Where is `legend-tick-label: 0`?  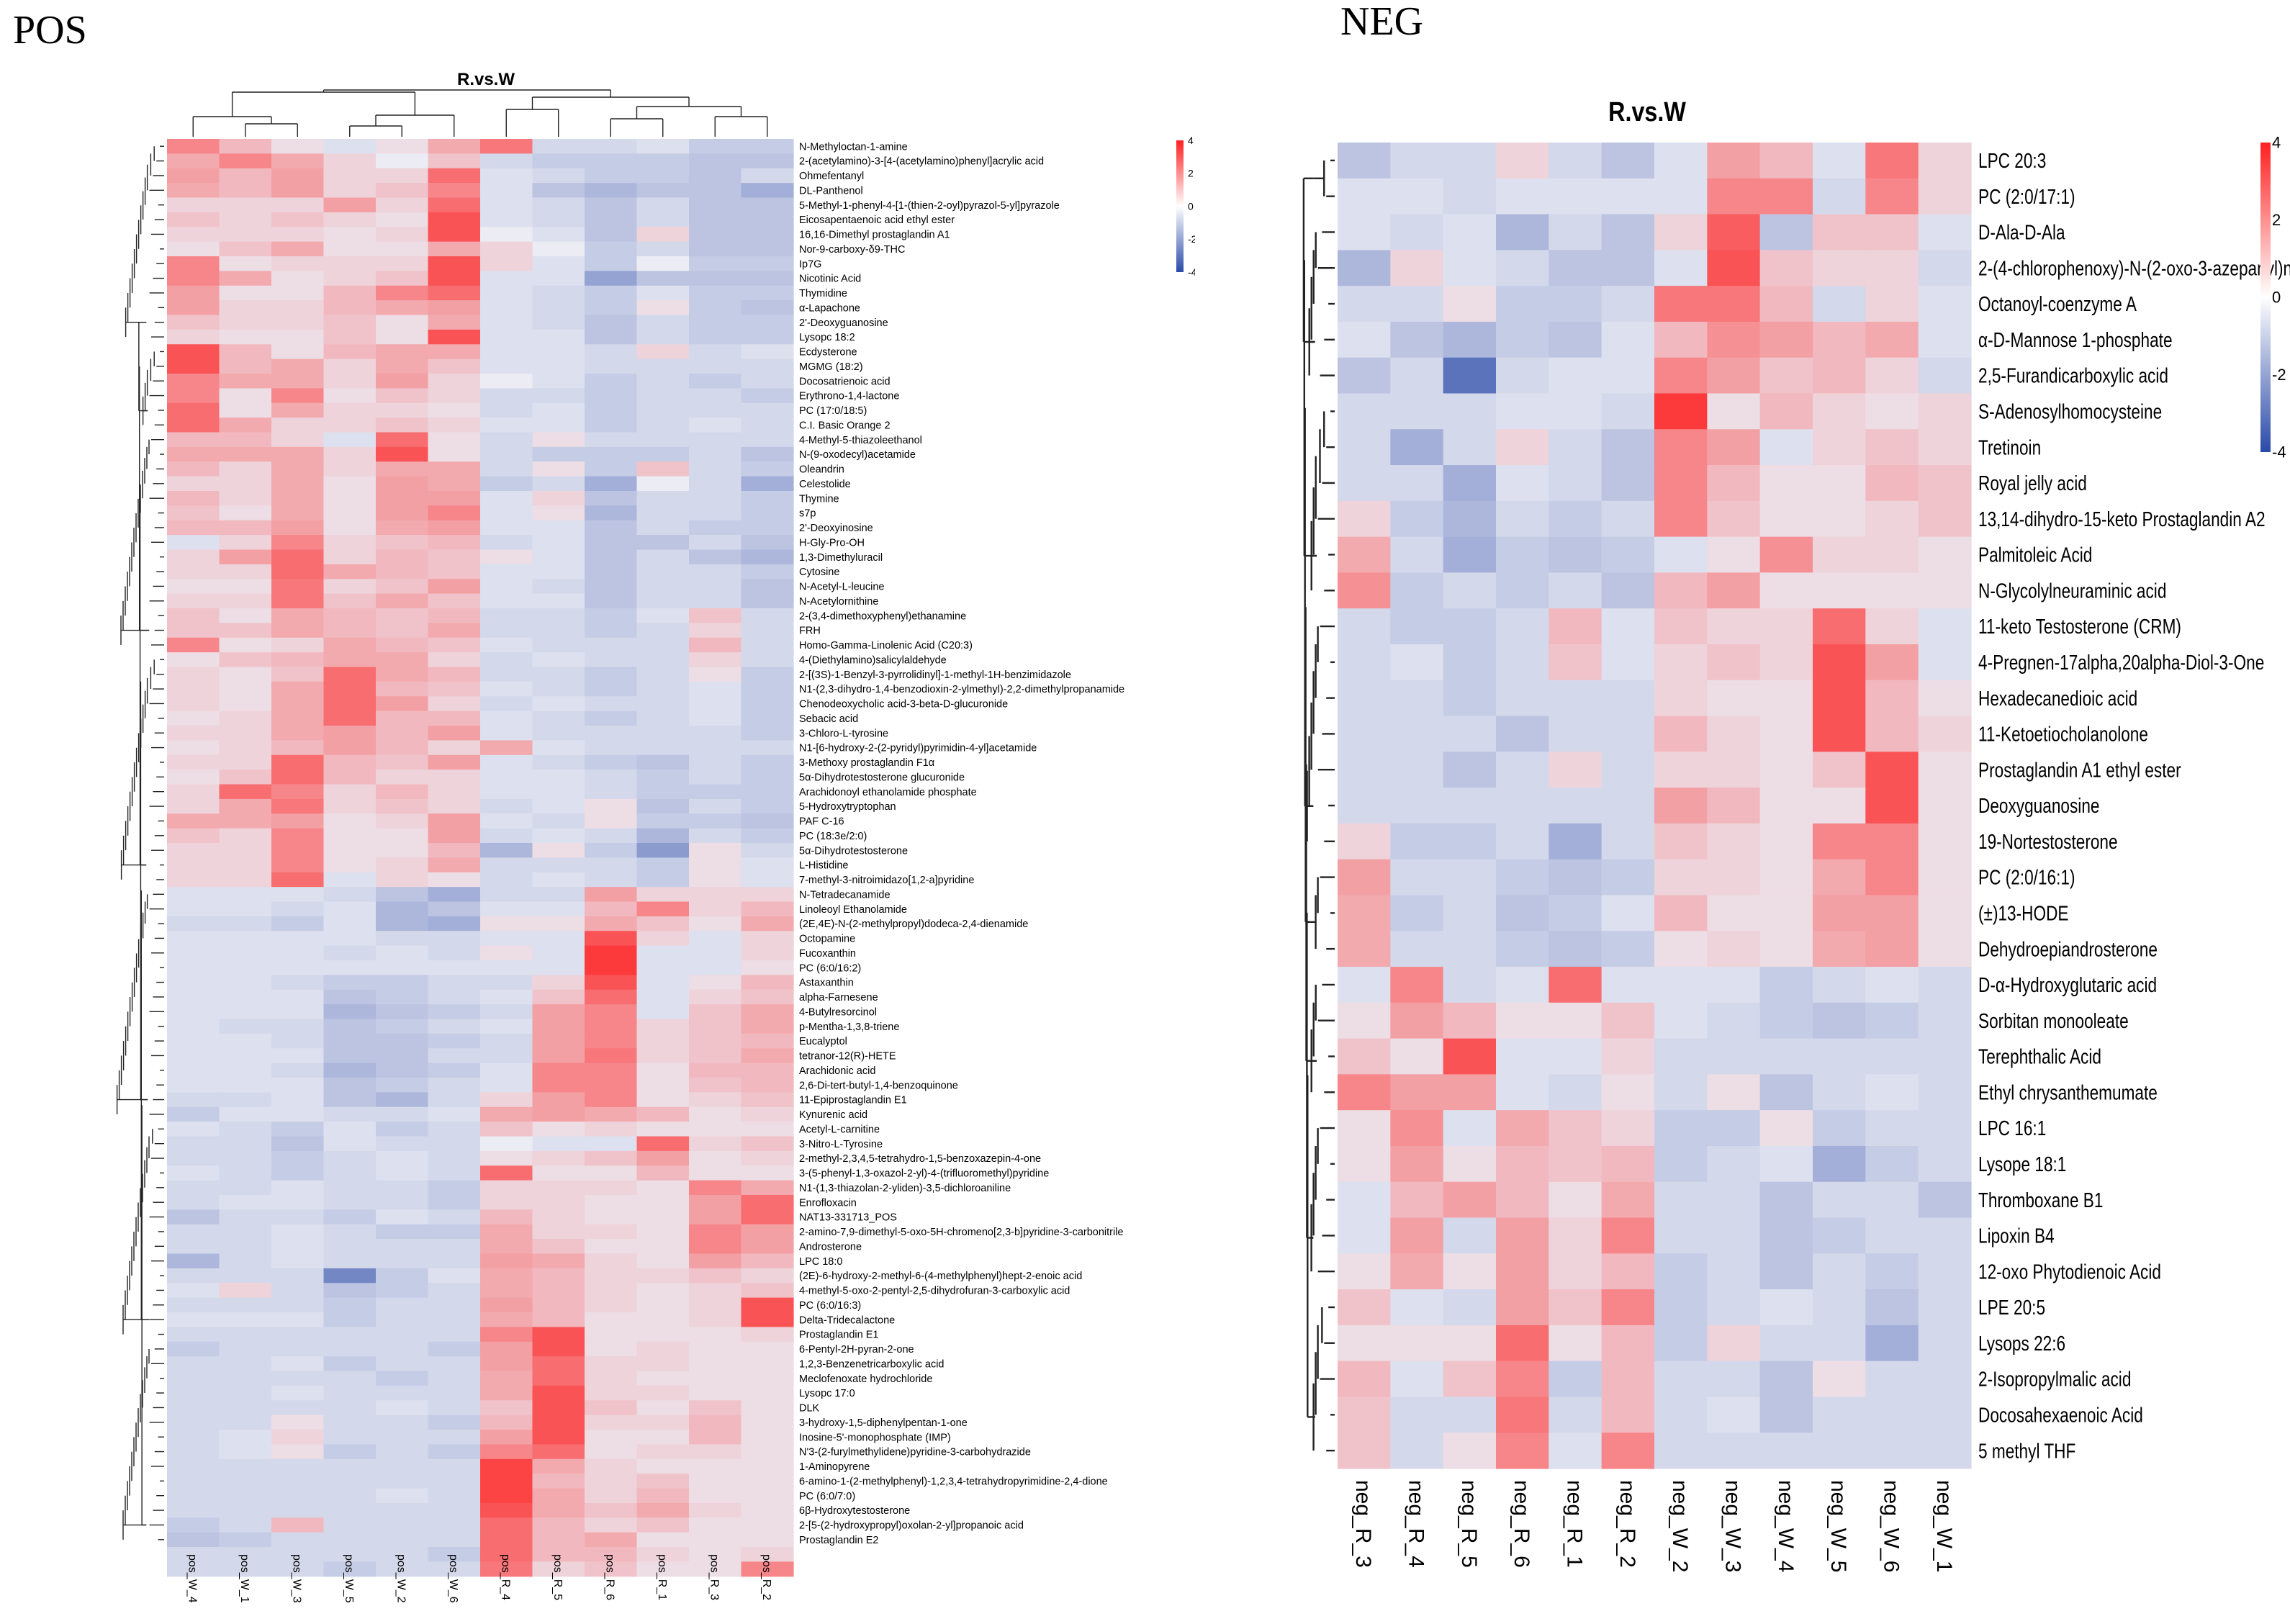
legend-tick-label: 0 is located at coordinates (2276, 298).